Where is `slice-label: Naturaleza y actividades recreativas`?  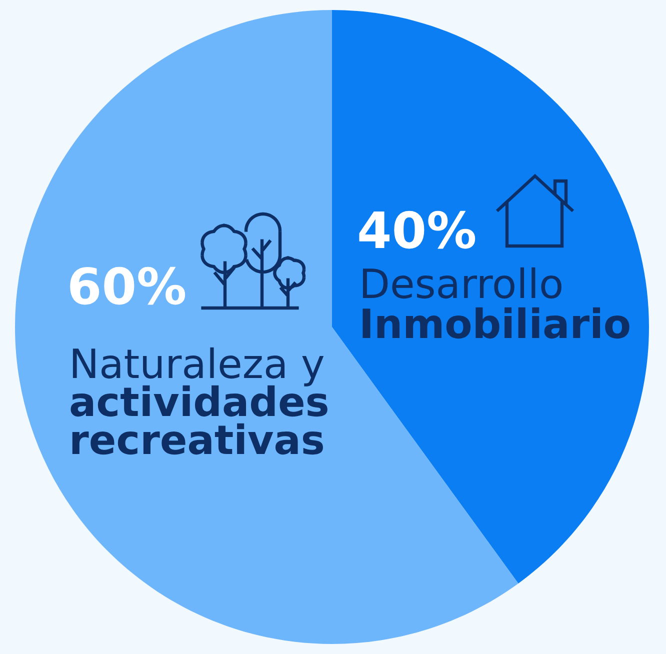
slice-label: Naturaleza y actividades recreativas is located at coordinates (199, 401).